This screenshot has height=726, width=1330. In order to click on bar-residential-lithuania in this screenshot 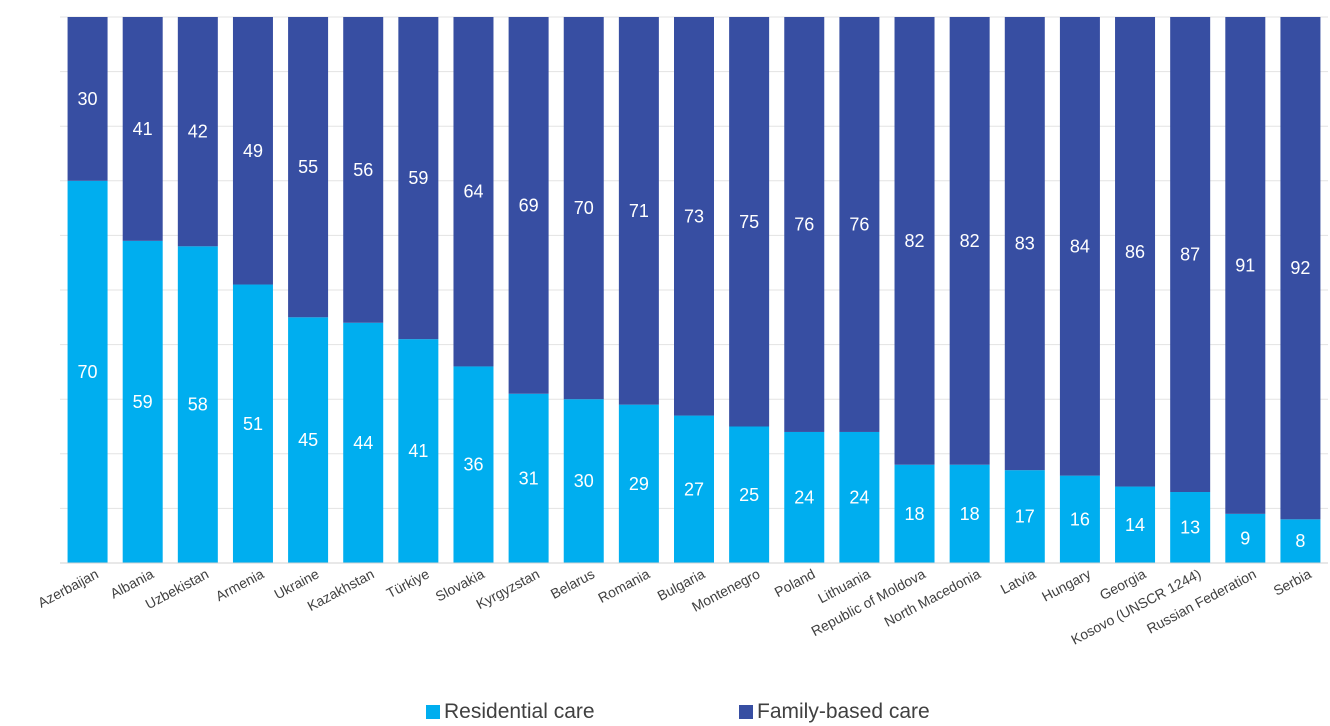, I will do `click(859, 497)`.